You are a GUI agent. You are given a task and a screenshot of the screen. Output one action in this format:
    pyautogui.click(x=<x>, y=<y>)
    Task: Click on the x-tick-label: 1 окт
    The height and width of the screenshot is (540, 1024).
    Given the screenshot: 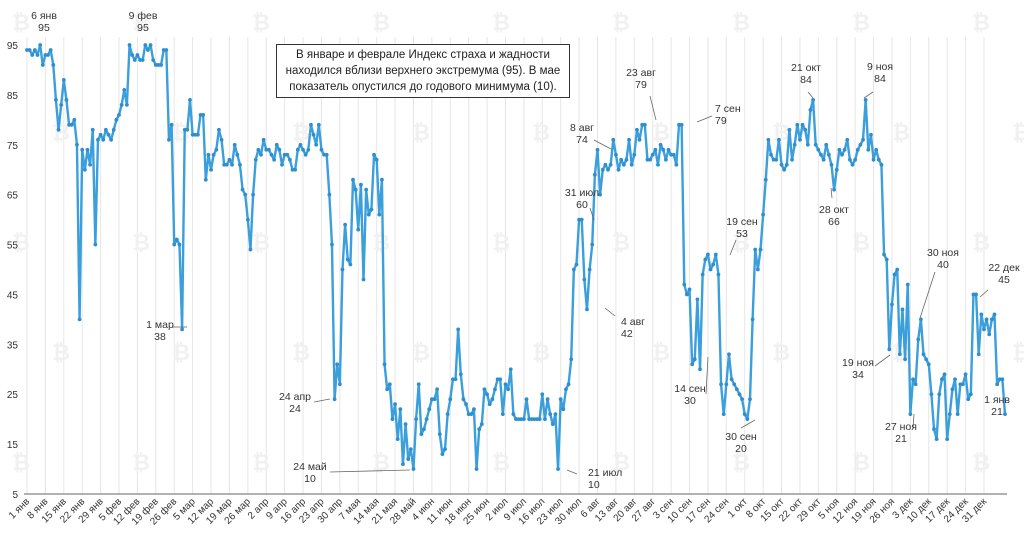 What is the action you would take?
    pyautogui.click(x=738, y=508)
    